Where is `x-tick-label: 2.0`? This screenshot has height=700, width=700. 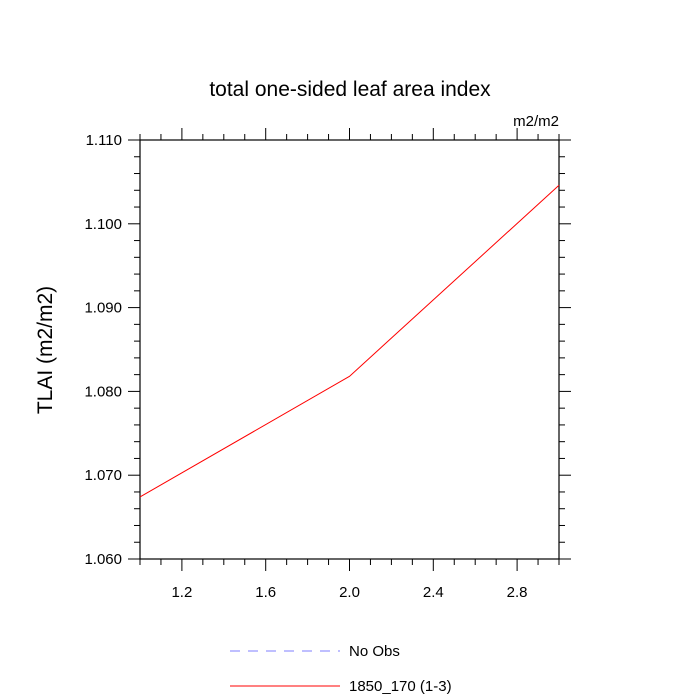 x-tick-label: 2.0 is located at coordinates (349, 592).